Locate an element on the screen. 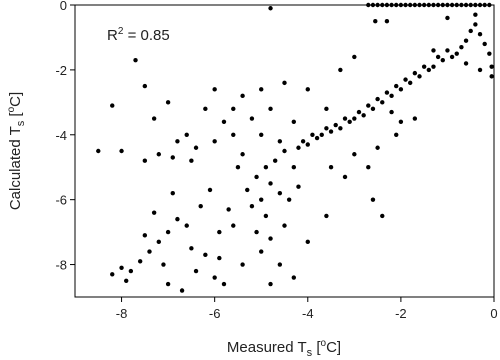  y-label-sub: s is located at coordinates (21, 123).